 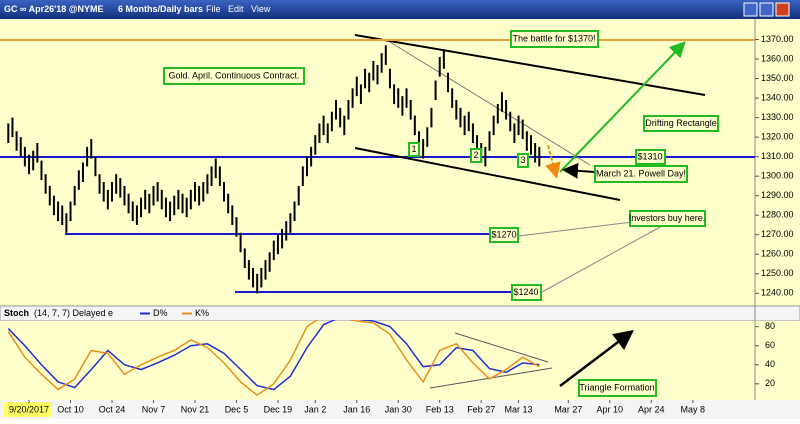 I want to click on annotation: Investors buy here., so click(x=667, y=218).